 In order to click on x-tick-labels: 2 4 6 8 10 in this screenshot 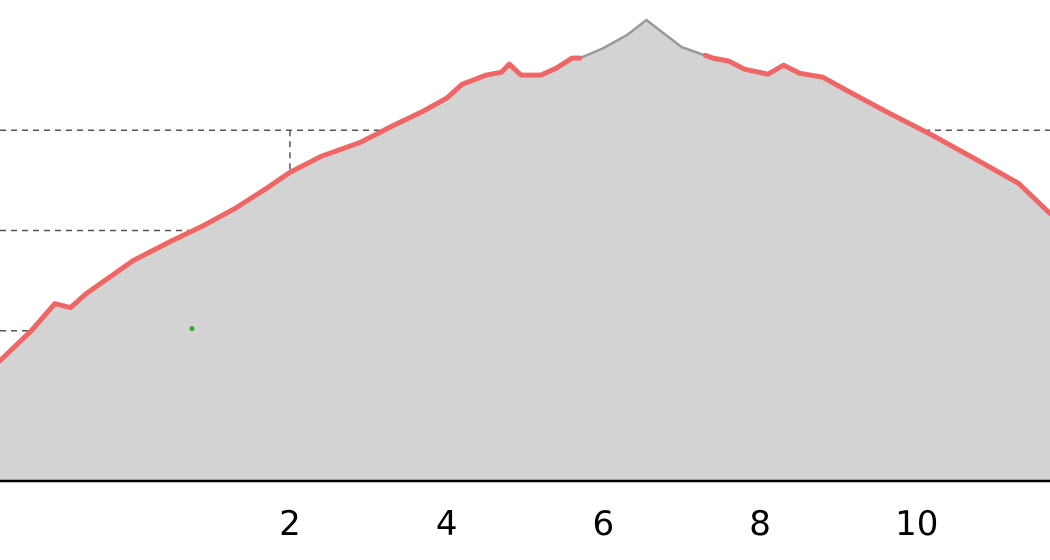, I will do `click(608, 524)`.